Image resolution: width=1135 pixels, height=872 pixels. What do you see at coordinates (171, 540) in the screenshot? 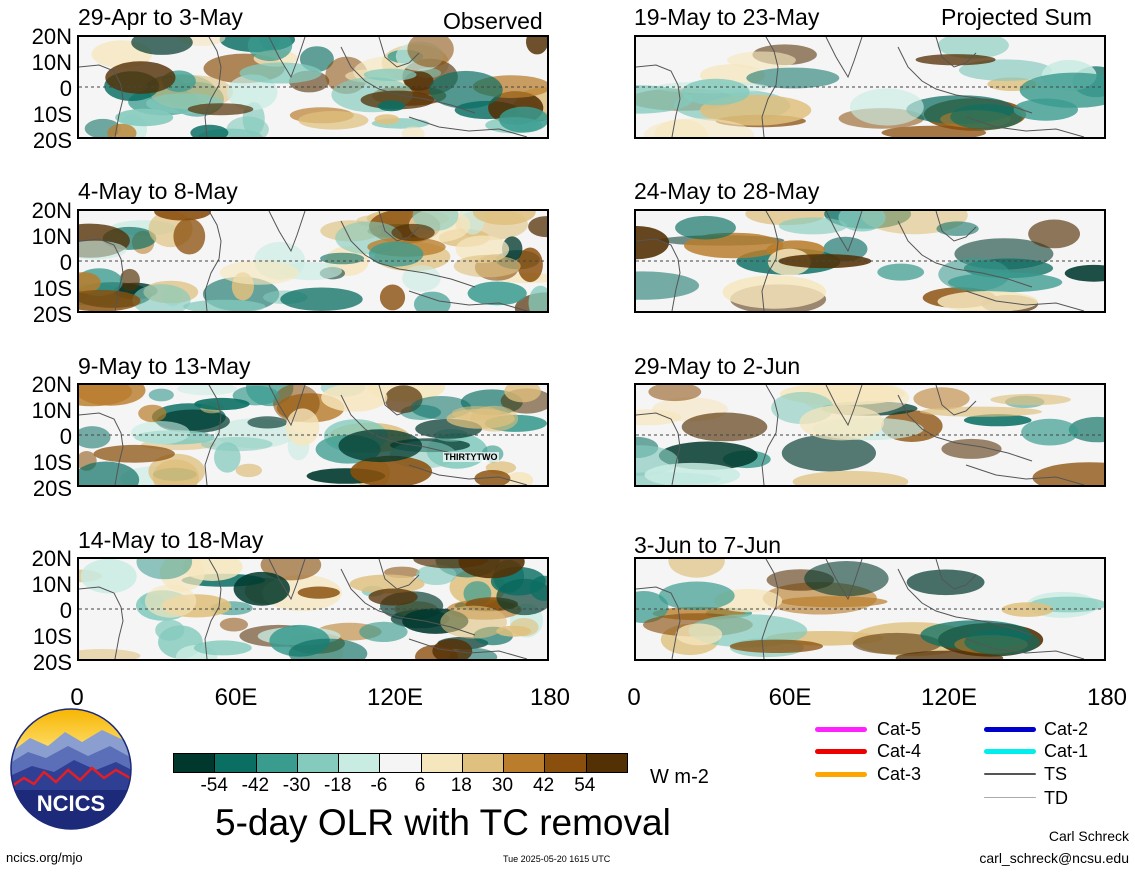
I see `panel-title-obs-4: 14-May to 18-May` at bounding box center [171, 540].